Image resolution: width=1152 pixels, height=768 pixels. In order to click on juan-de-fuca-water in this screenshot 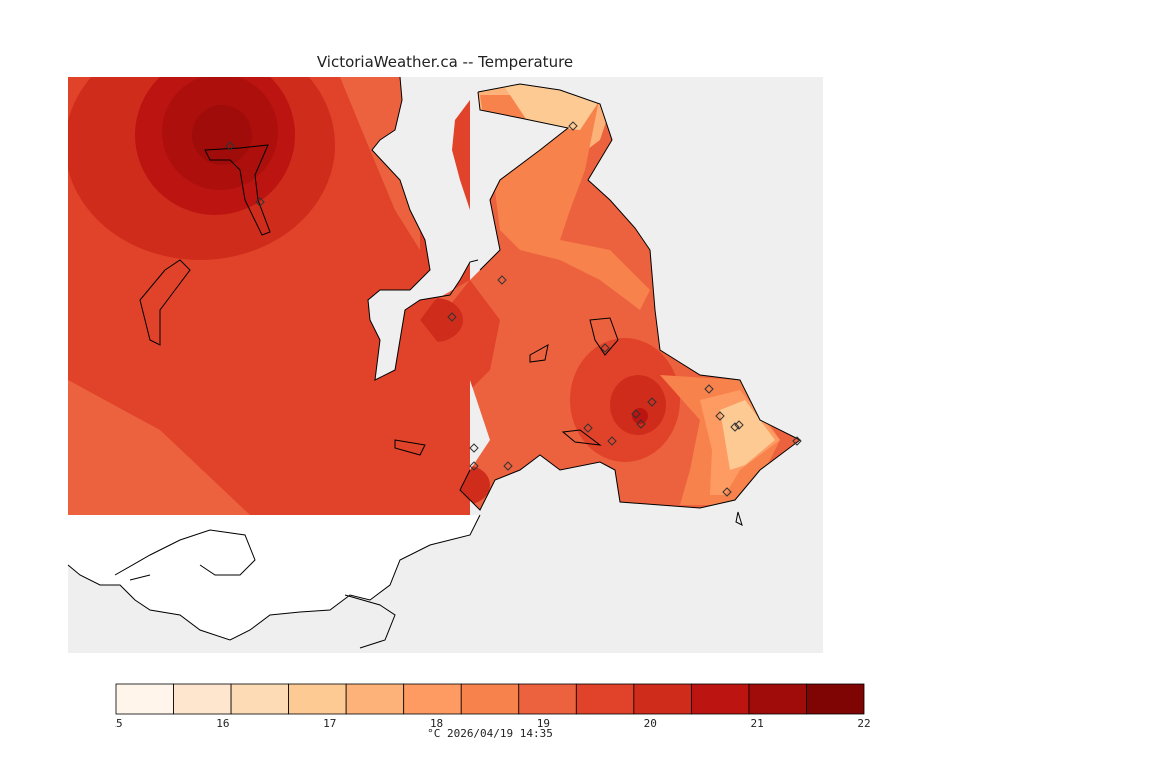, I will do `click(274, 577)`.